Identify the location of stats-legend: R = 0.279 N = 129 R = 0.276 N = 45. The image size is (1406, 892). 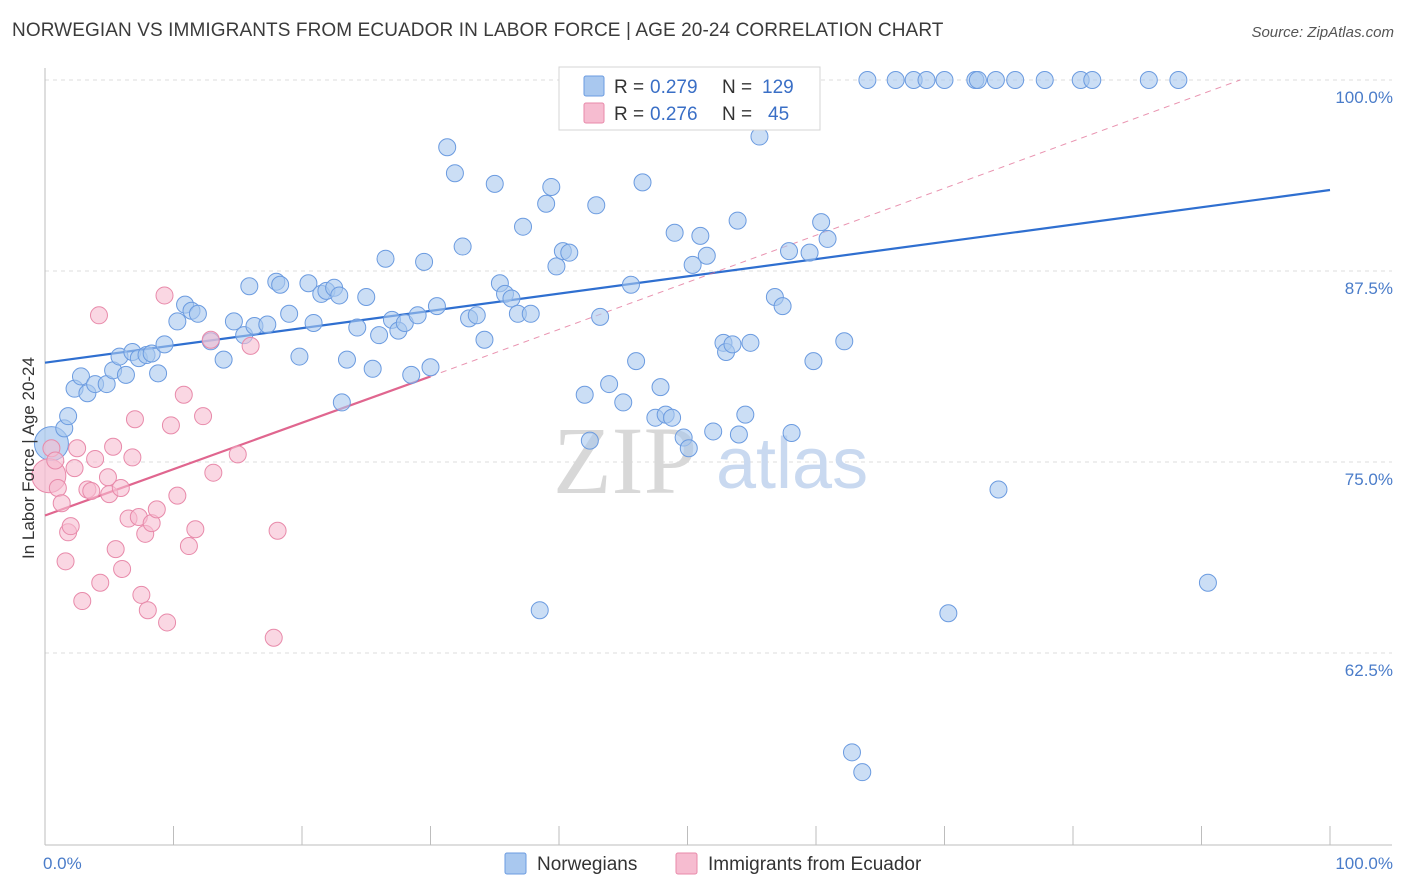
(689, 98).